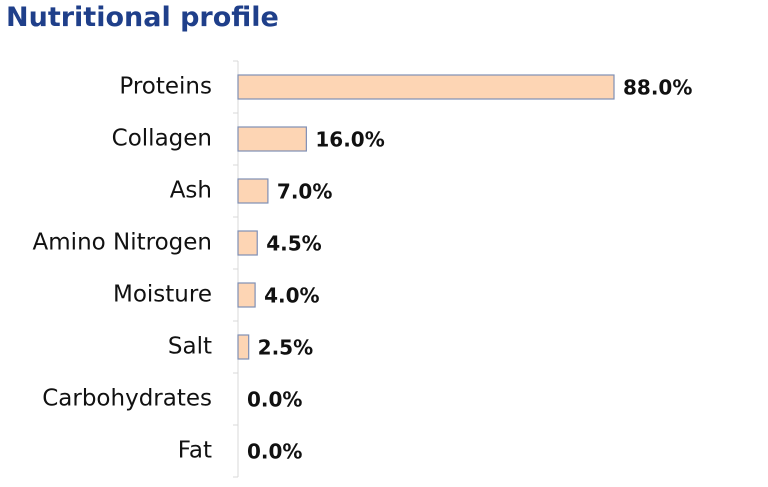  What do you see at coordinates (349, 140) in the screenshot?
I see `value-label: 16.0%` at bounding box center [349, 140].